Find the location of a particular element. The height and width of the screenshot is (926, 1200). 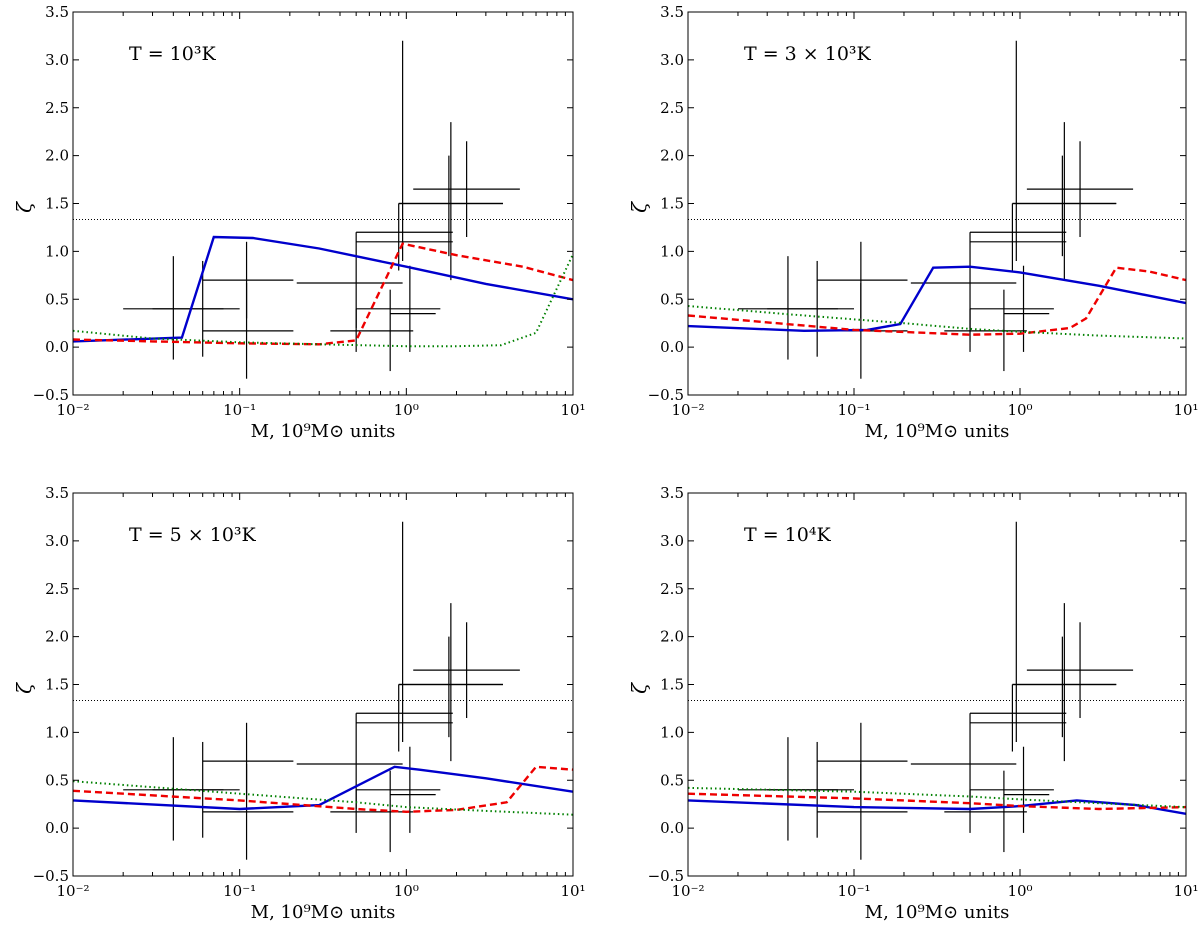

temperature-annotation: T = 10³K is located at coordinates (172, 54).